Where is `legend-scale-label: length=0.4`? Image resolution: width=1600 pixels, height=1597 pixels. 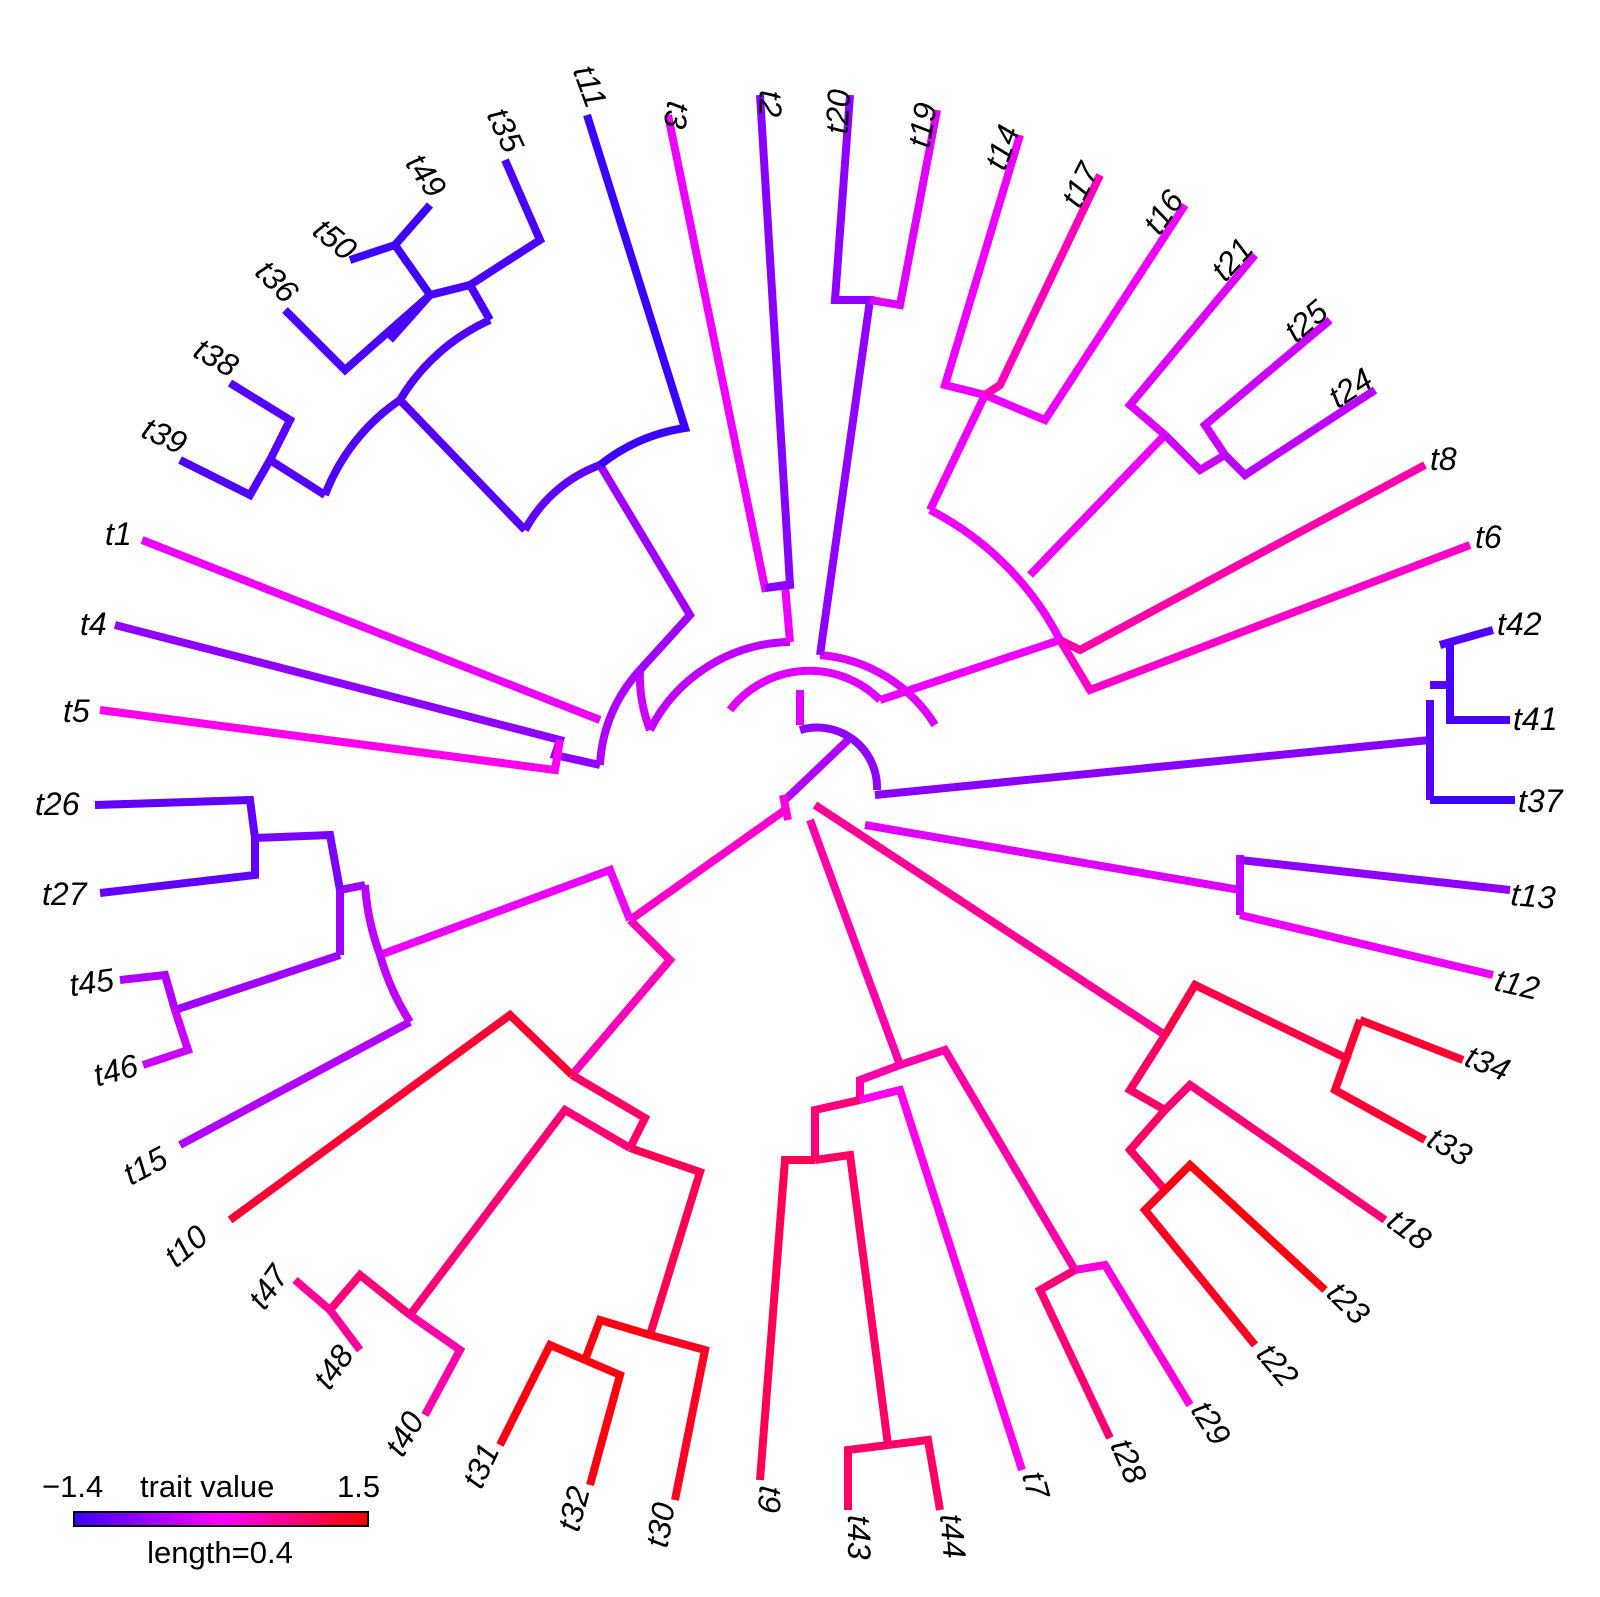
legend-scale-label: length=0.4 is located at coordinates (220, 1552).